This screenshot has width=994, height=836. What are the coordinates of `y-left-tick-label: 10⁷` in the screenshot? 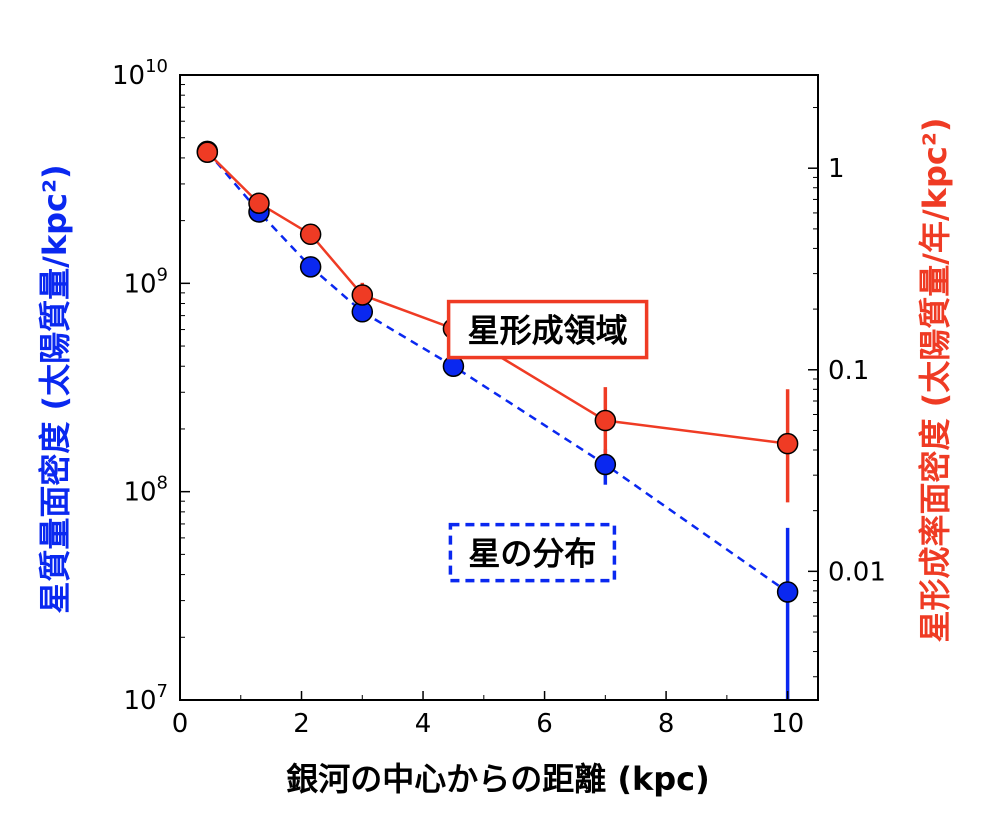 It's located at (145, 698).